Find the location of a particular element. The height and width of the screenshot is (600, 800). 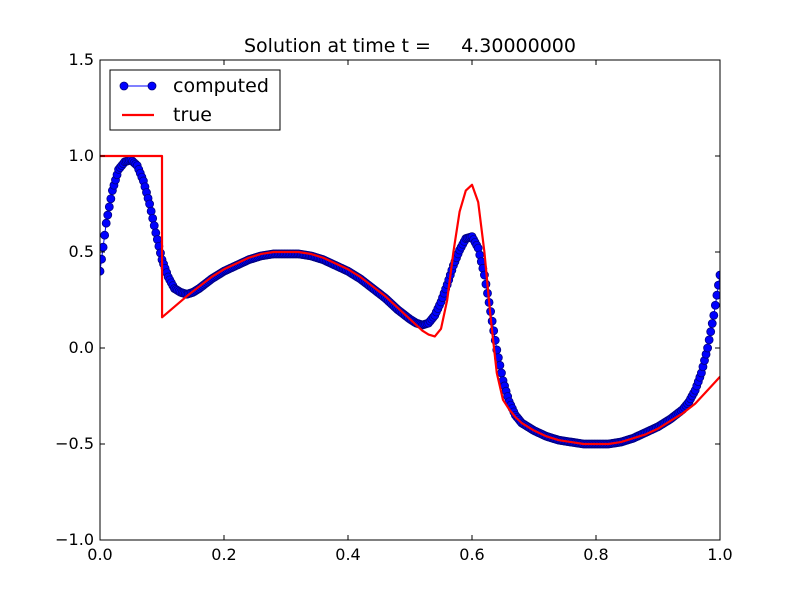

legend-box is located at coordinates (195, 100).